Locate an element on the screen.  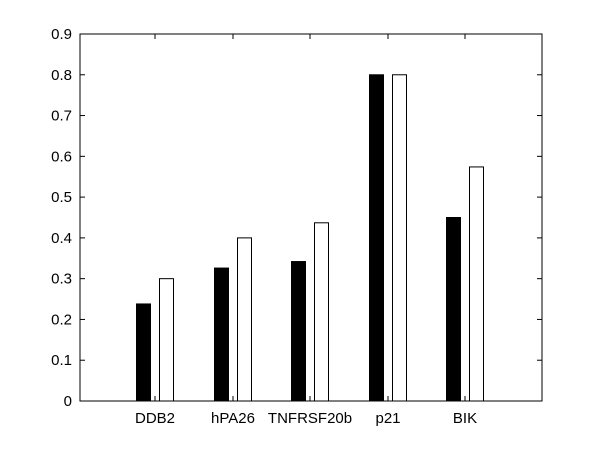
y-tick-label: 0.7 is located at coordinates (61, 116).